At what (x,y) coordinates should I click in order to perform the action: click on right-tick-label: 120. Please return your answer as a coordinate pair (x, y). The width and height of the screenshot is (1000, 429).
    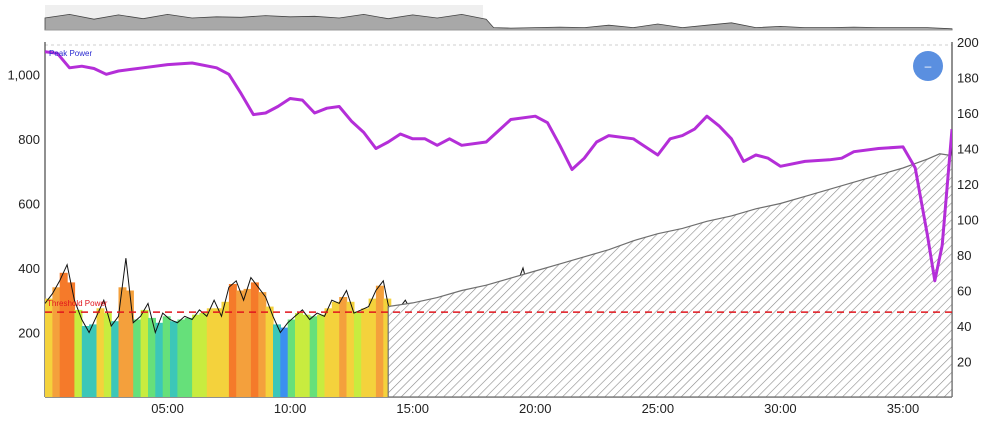
    Looking at the image, I should click on (968, 184).